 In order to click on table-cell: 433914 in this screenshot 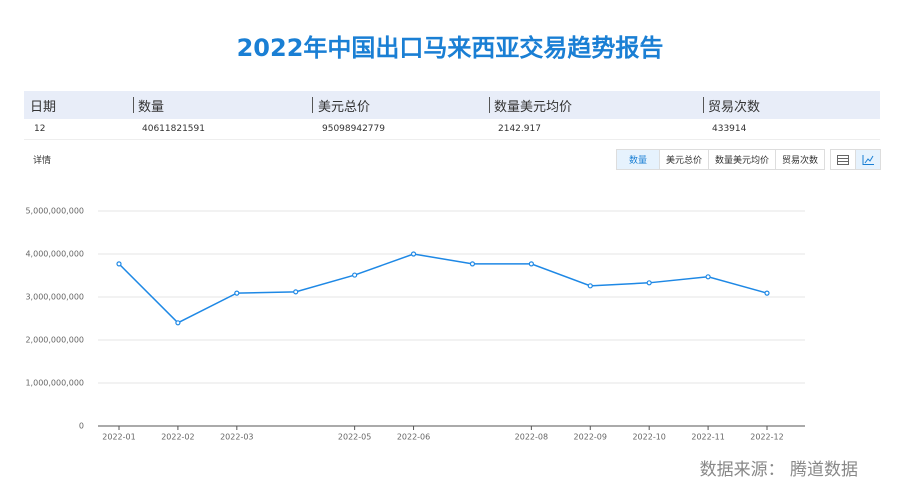, I will do `click(729, 129)`.